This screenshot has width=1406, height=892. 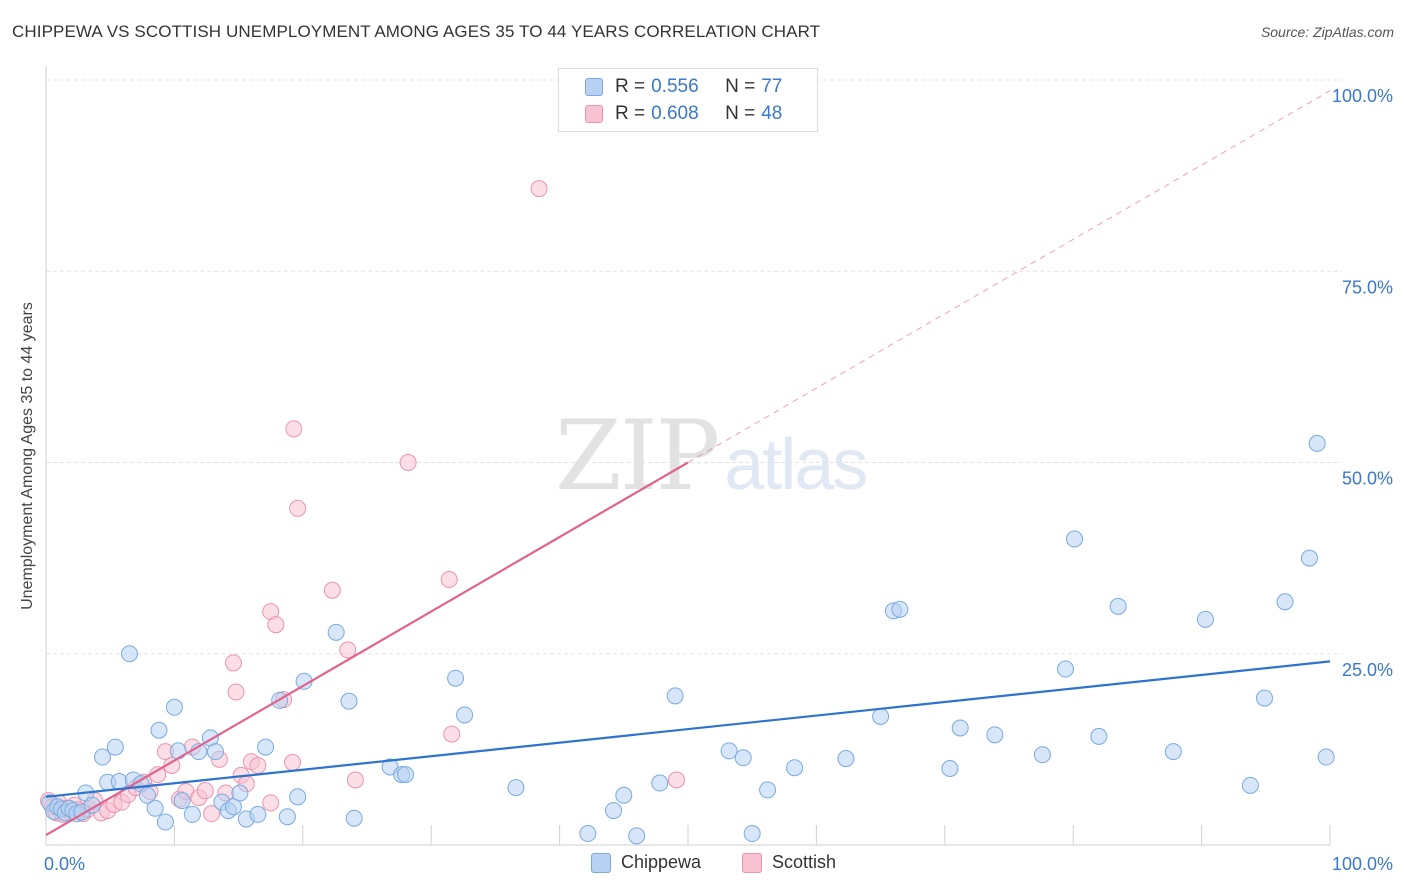 What do you see at coordinates (661, 862) in the screenshot?
I see `chippewa-legend-label: Chippewa` at bounding box center [661, 862].